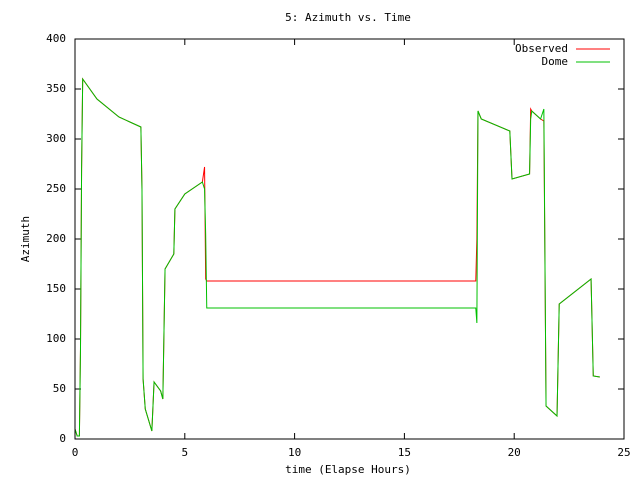 Image resolution: width=640 pixels, height=480 pixels. What do you see at coordinates (56, 238) in the screenshot?
I see `y-tick-label: 200` at bounding box center [56, 238].